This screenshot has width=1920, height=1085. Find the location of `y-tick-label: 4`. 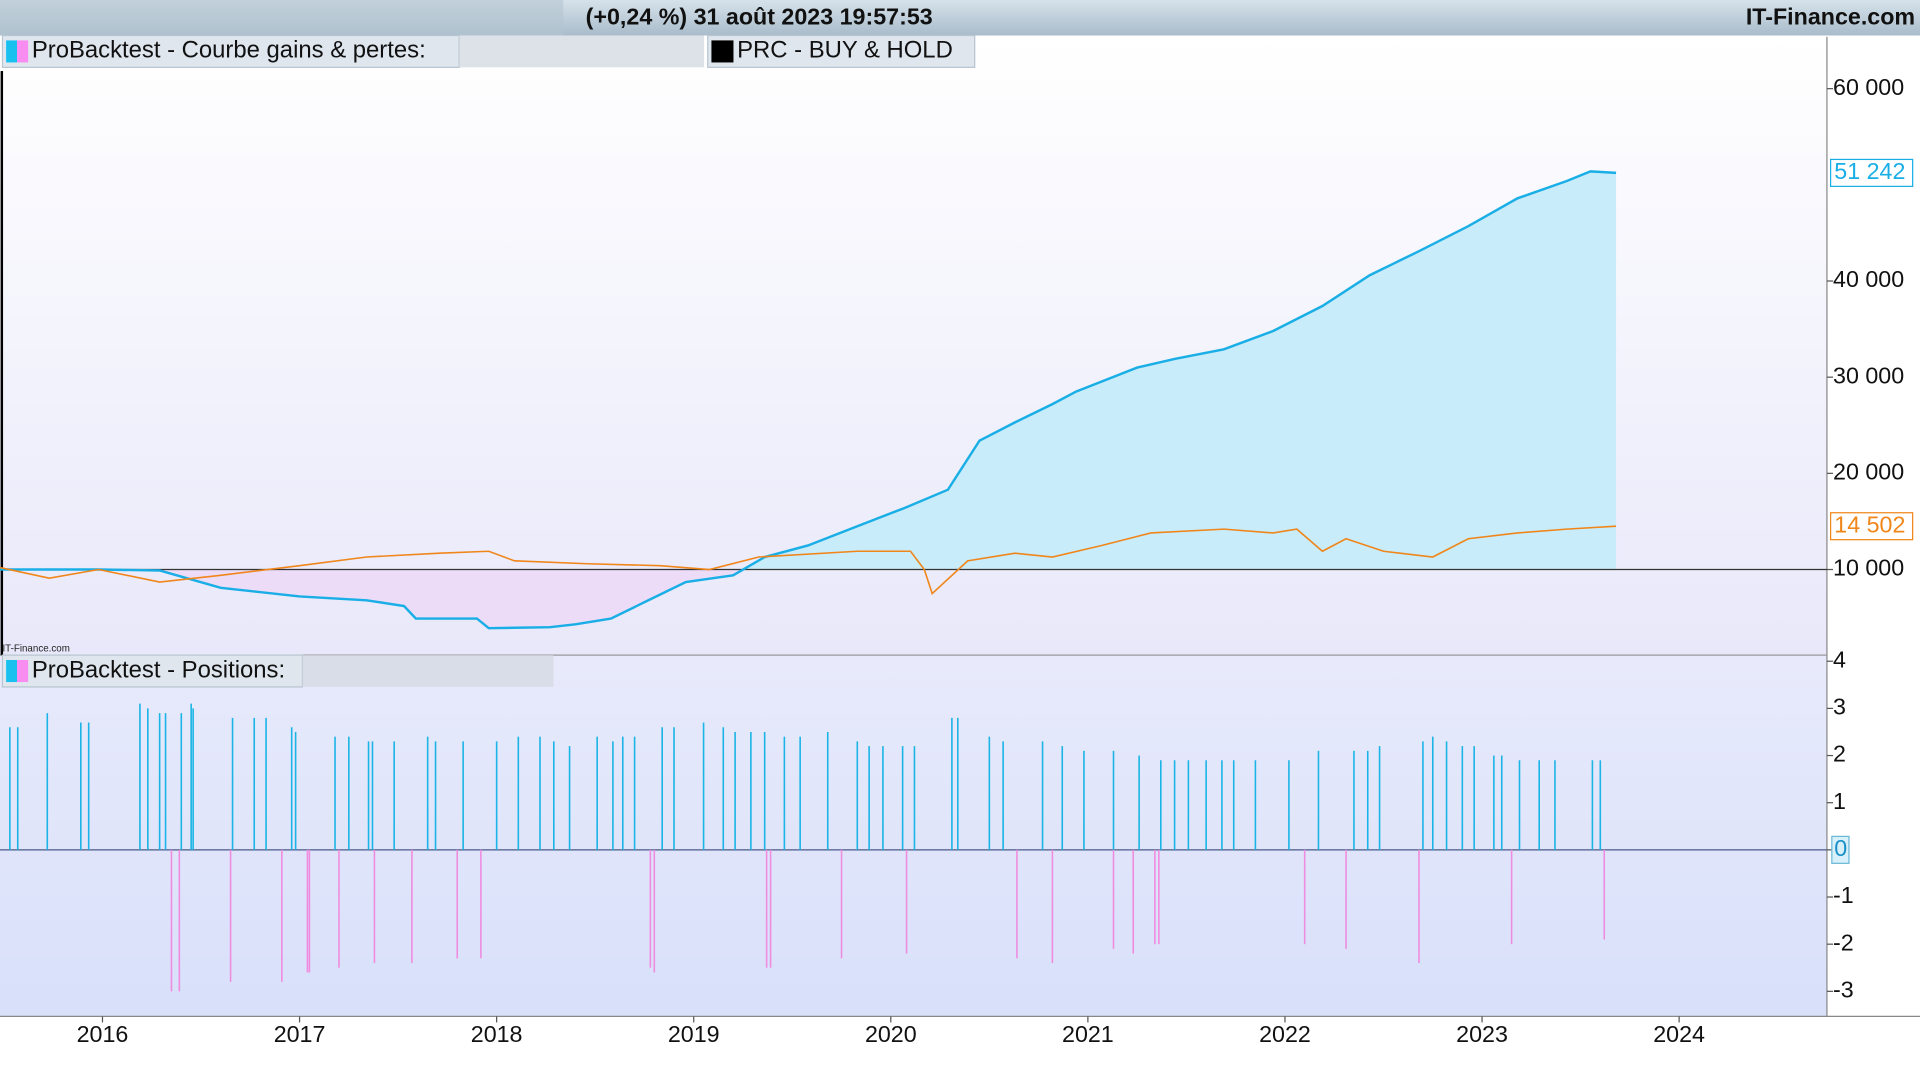

y-tick-label: 4 is located at coordinates (1839, 659).